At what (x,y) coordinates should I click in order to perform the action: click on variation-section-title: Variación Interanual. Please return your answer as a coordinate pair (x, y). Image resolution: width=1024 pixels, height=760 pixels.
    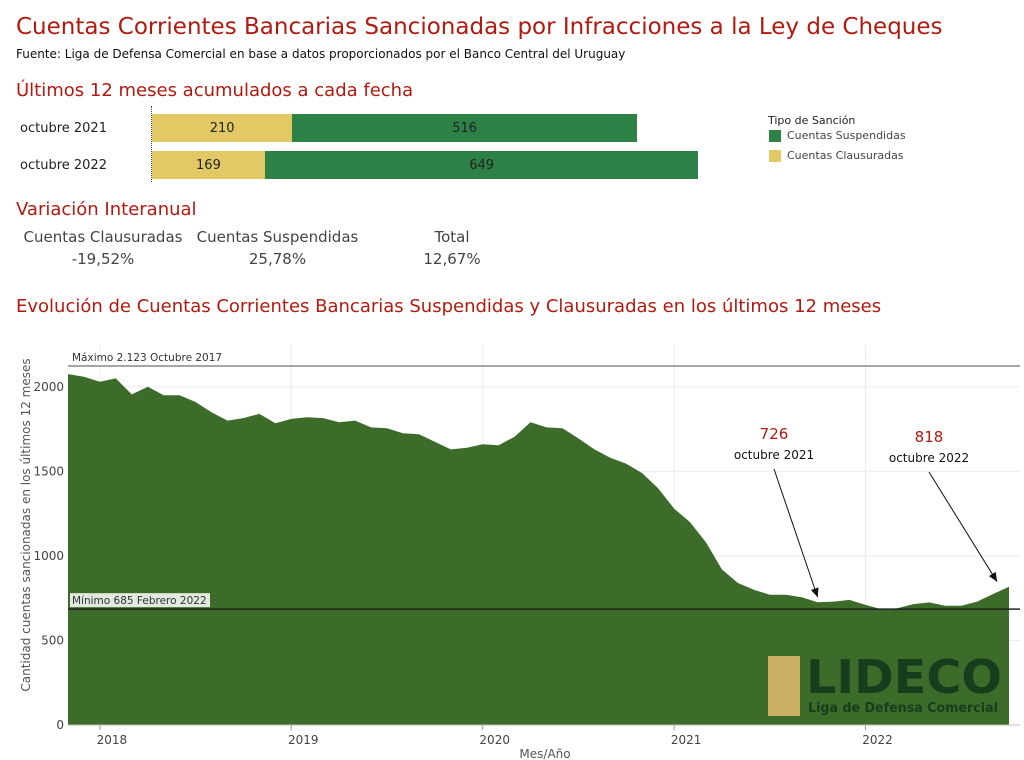
    Looking at the image, I should click on (106, 209).